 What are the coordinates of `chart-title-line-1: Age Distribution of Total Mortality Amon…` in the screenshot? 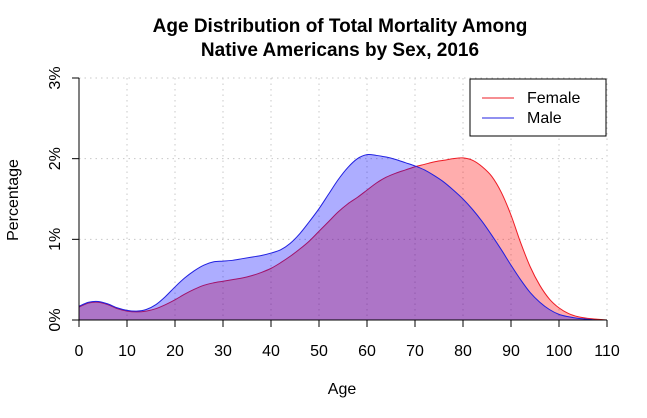 It's located at (340, 26).